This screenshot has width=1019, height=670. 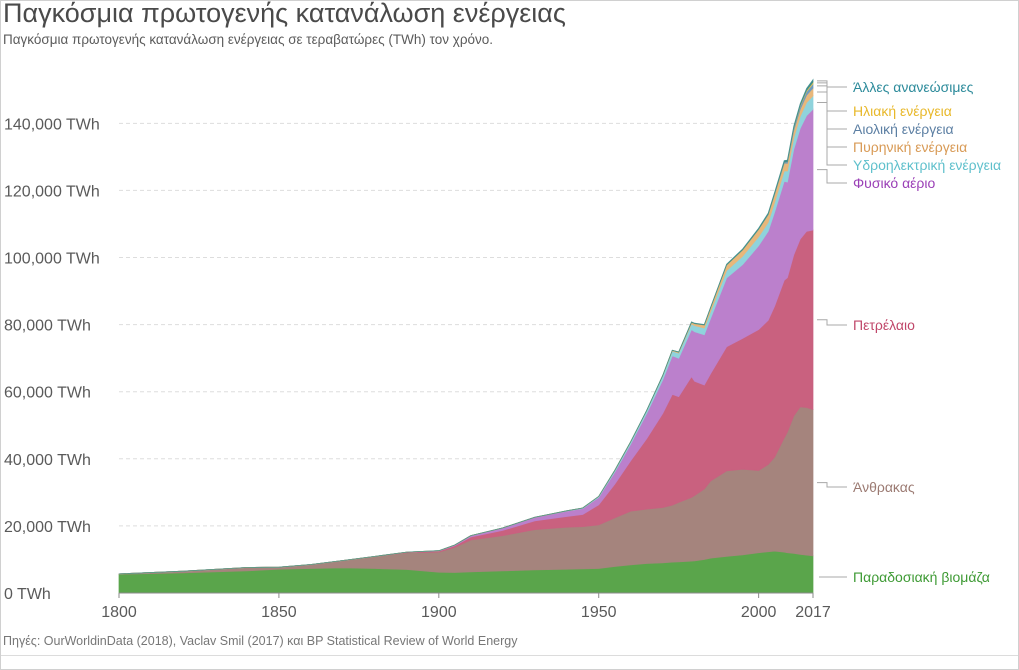 I want to click on legend-label: Παραδοσιακή βιομάζα, so click(x=921, y=577).